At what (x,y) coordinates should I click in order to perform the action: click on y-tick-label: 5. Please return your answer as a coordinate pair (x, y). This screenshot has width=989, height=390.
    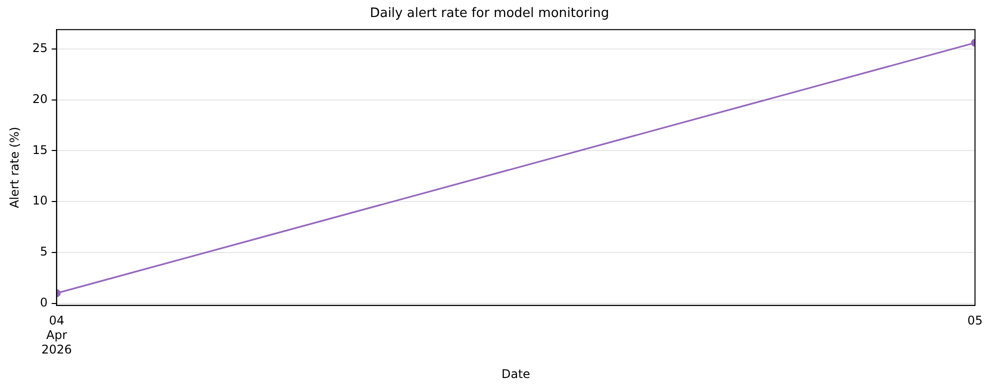
    Looking at the image, I should click on (44, 251).